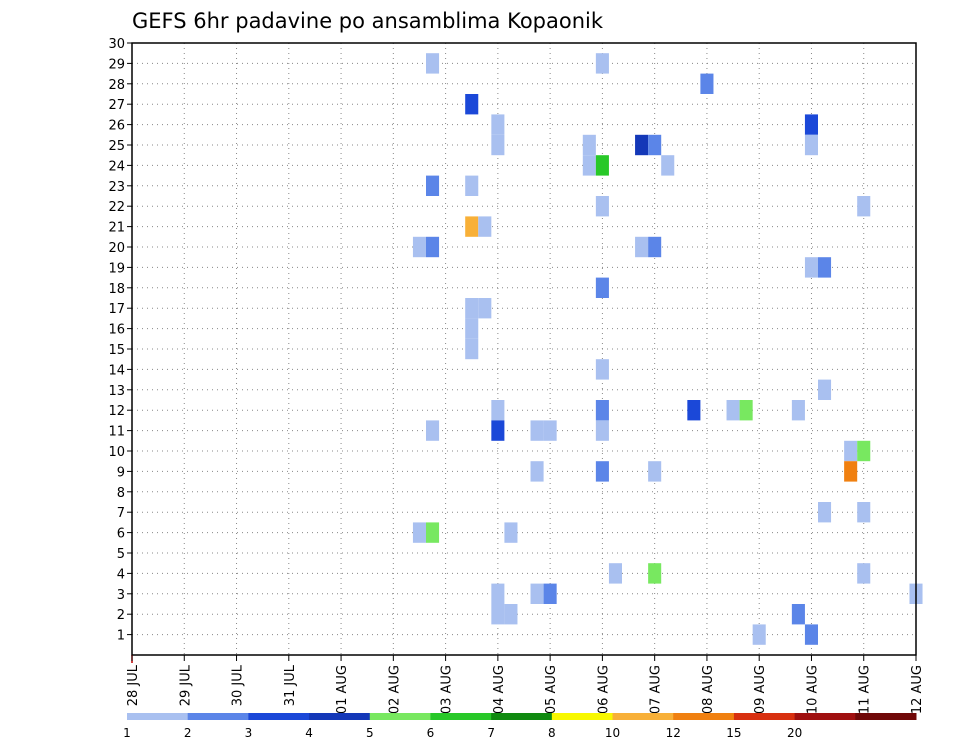 The height and width of the screenshot is (742, 960). I want to click on x-tick-label: 31 JUL, so click(290, 685).